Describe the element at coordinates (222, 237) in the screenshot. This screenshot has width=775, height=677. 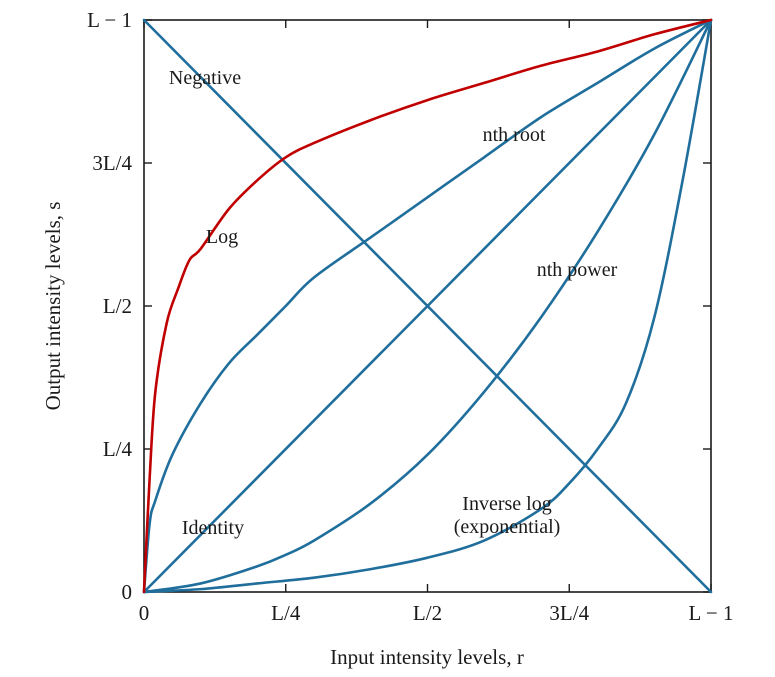
I see `label-log: Log` at that location.